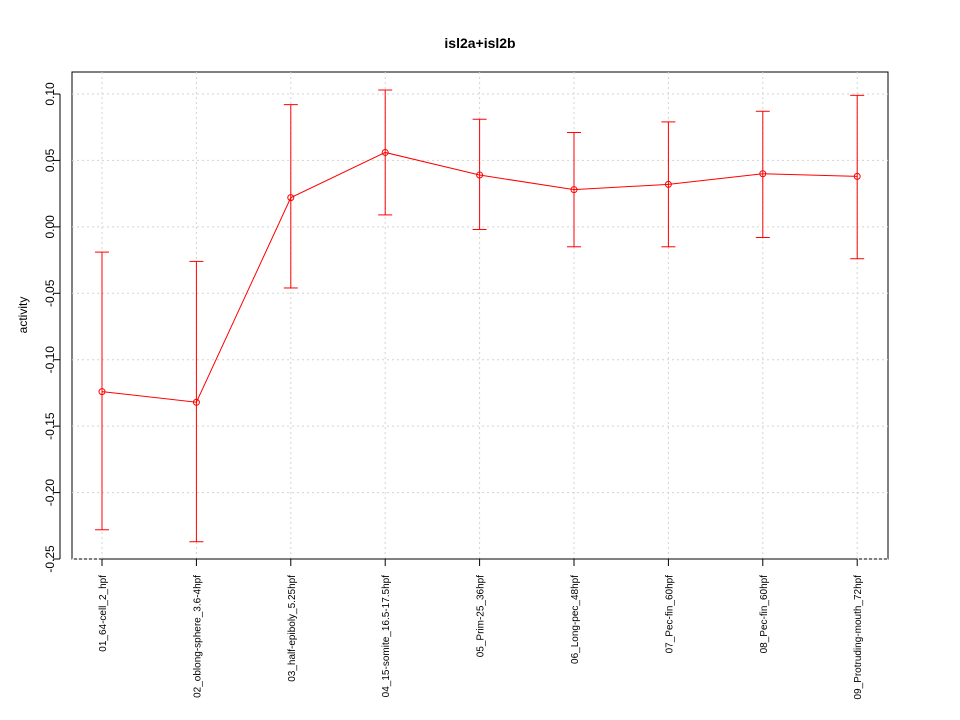 Image resolution: width=960 pixels, height=720 pixels. What do you see at coordinates (50, 227) in the screenshot?
I see `y-tick-label: 0.00` at bounding box center [50, 227].